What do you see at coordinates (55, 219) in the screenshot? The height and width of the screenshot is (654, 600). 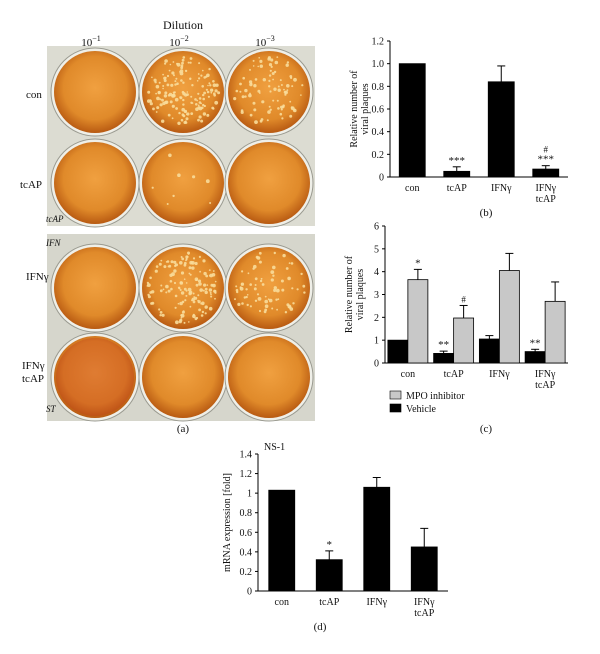 I see `plate-mark: tcAP` at bounding box center [55, 219].